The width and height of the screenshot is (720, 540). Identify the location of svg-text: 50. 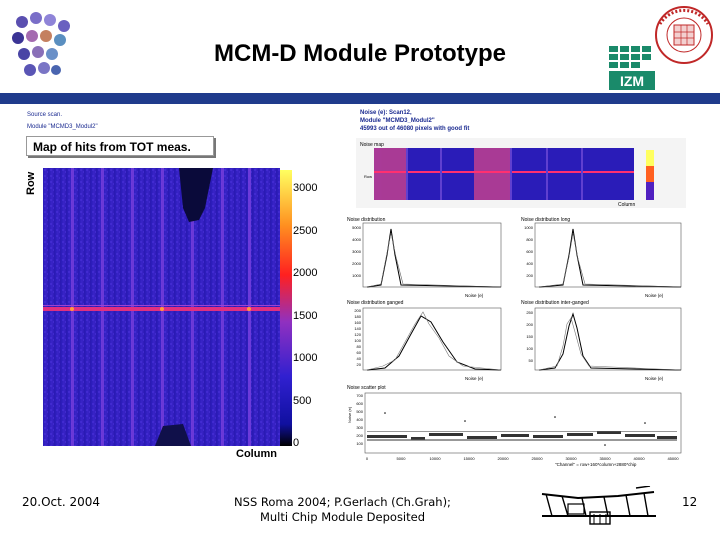
(531, 360).